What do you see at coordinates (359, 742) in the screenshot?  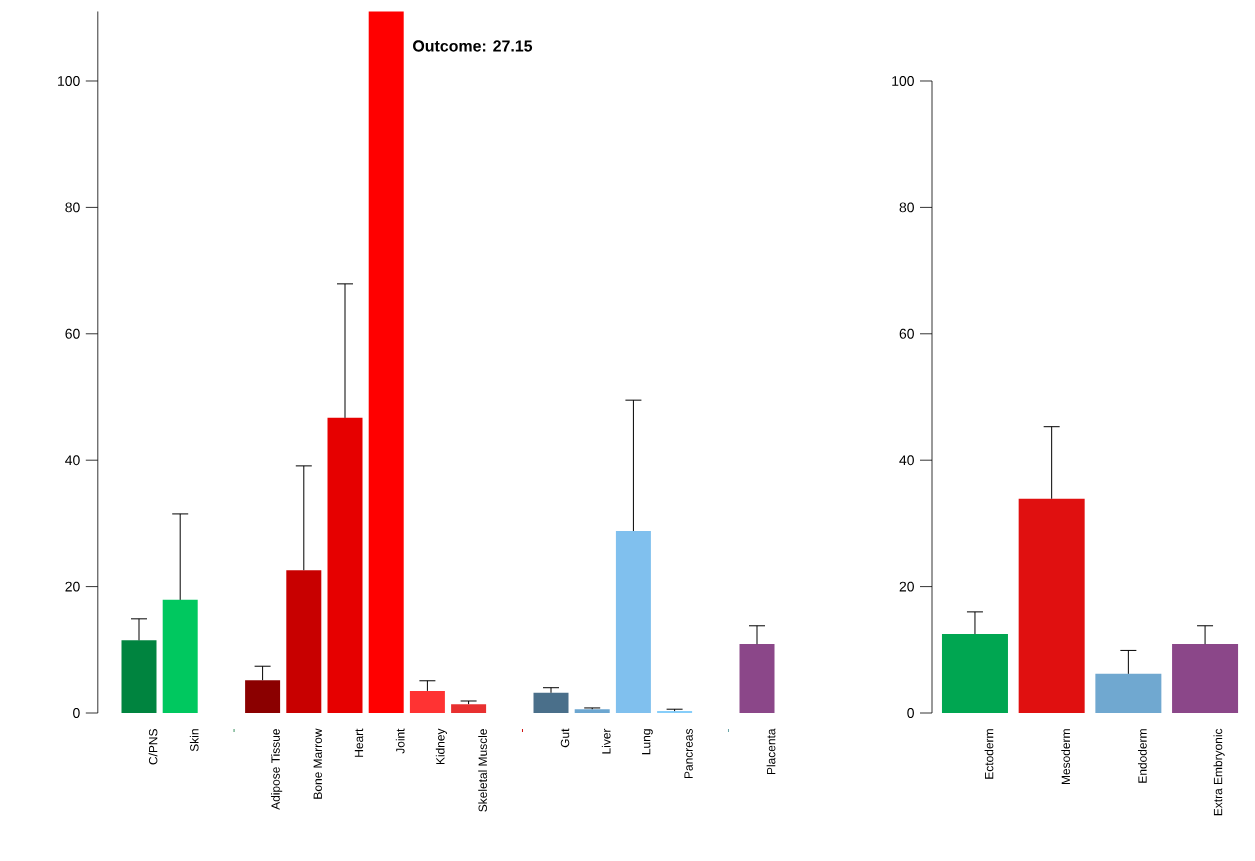 I see `x-tick-label: Heart` at bounding box center [359, 742].